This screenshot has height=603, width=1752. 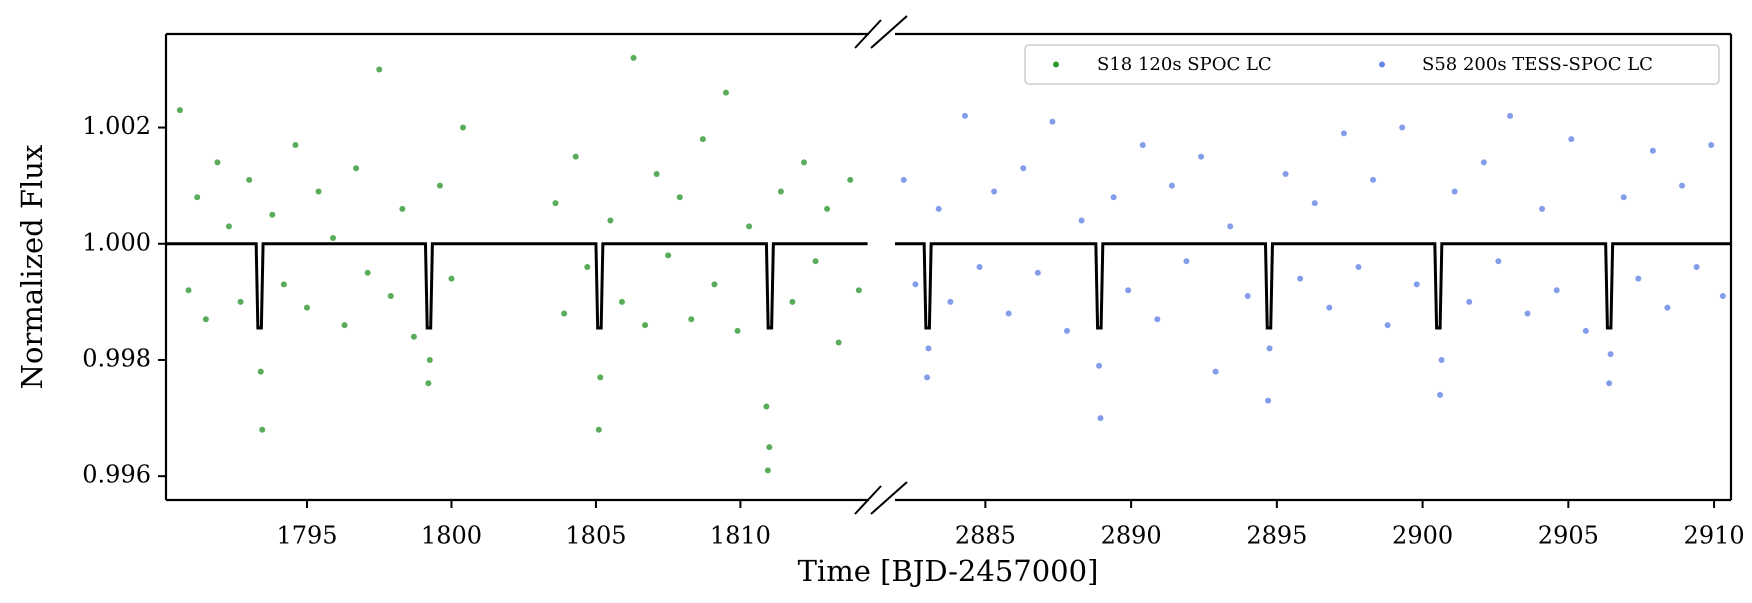 What do you see at coordinates (116, 475) in the screenshot?
I see `y-tick-label: 0.996` at bounding box center [116, 475].